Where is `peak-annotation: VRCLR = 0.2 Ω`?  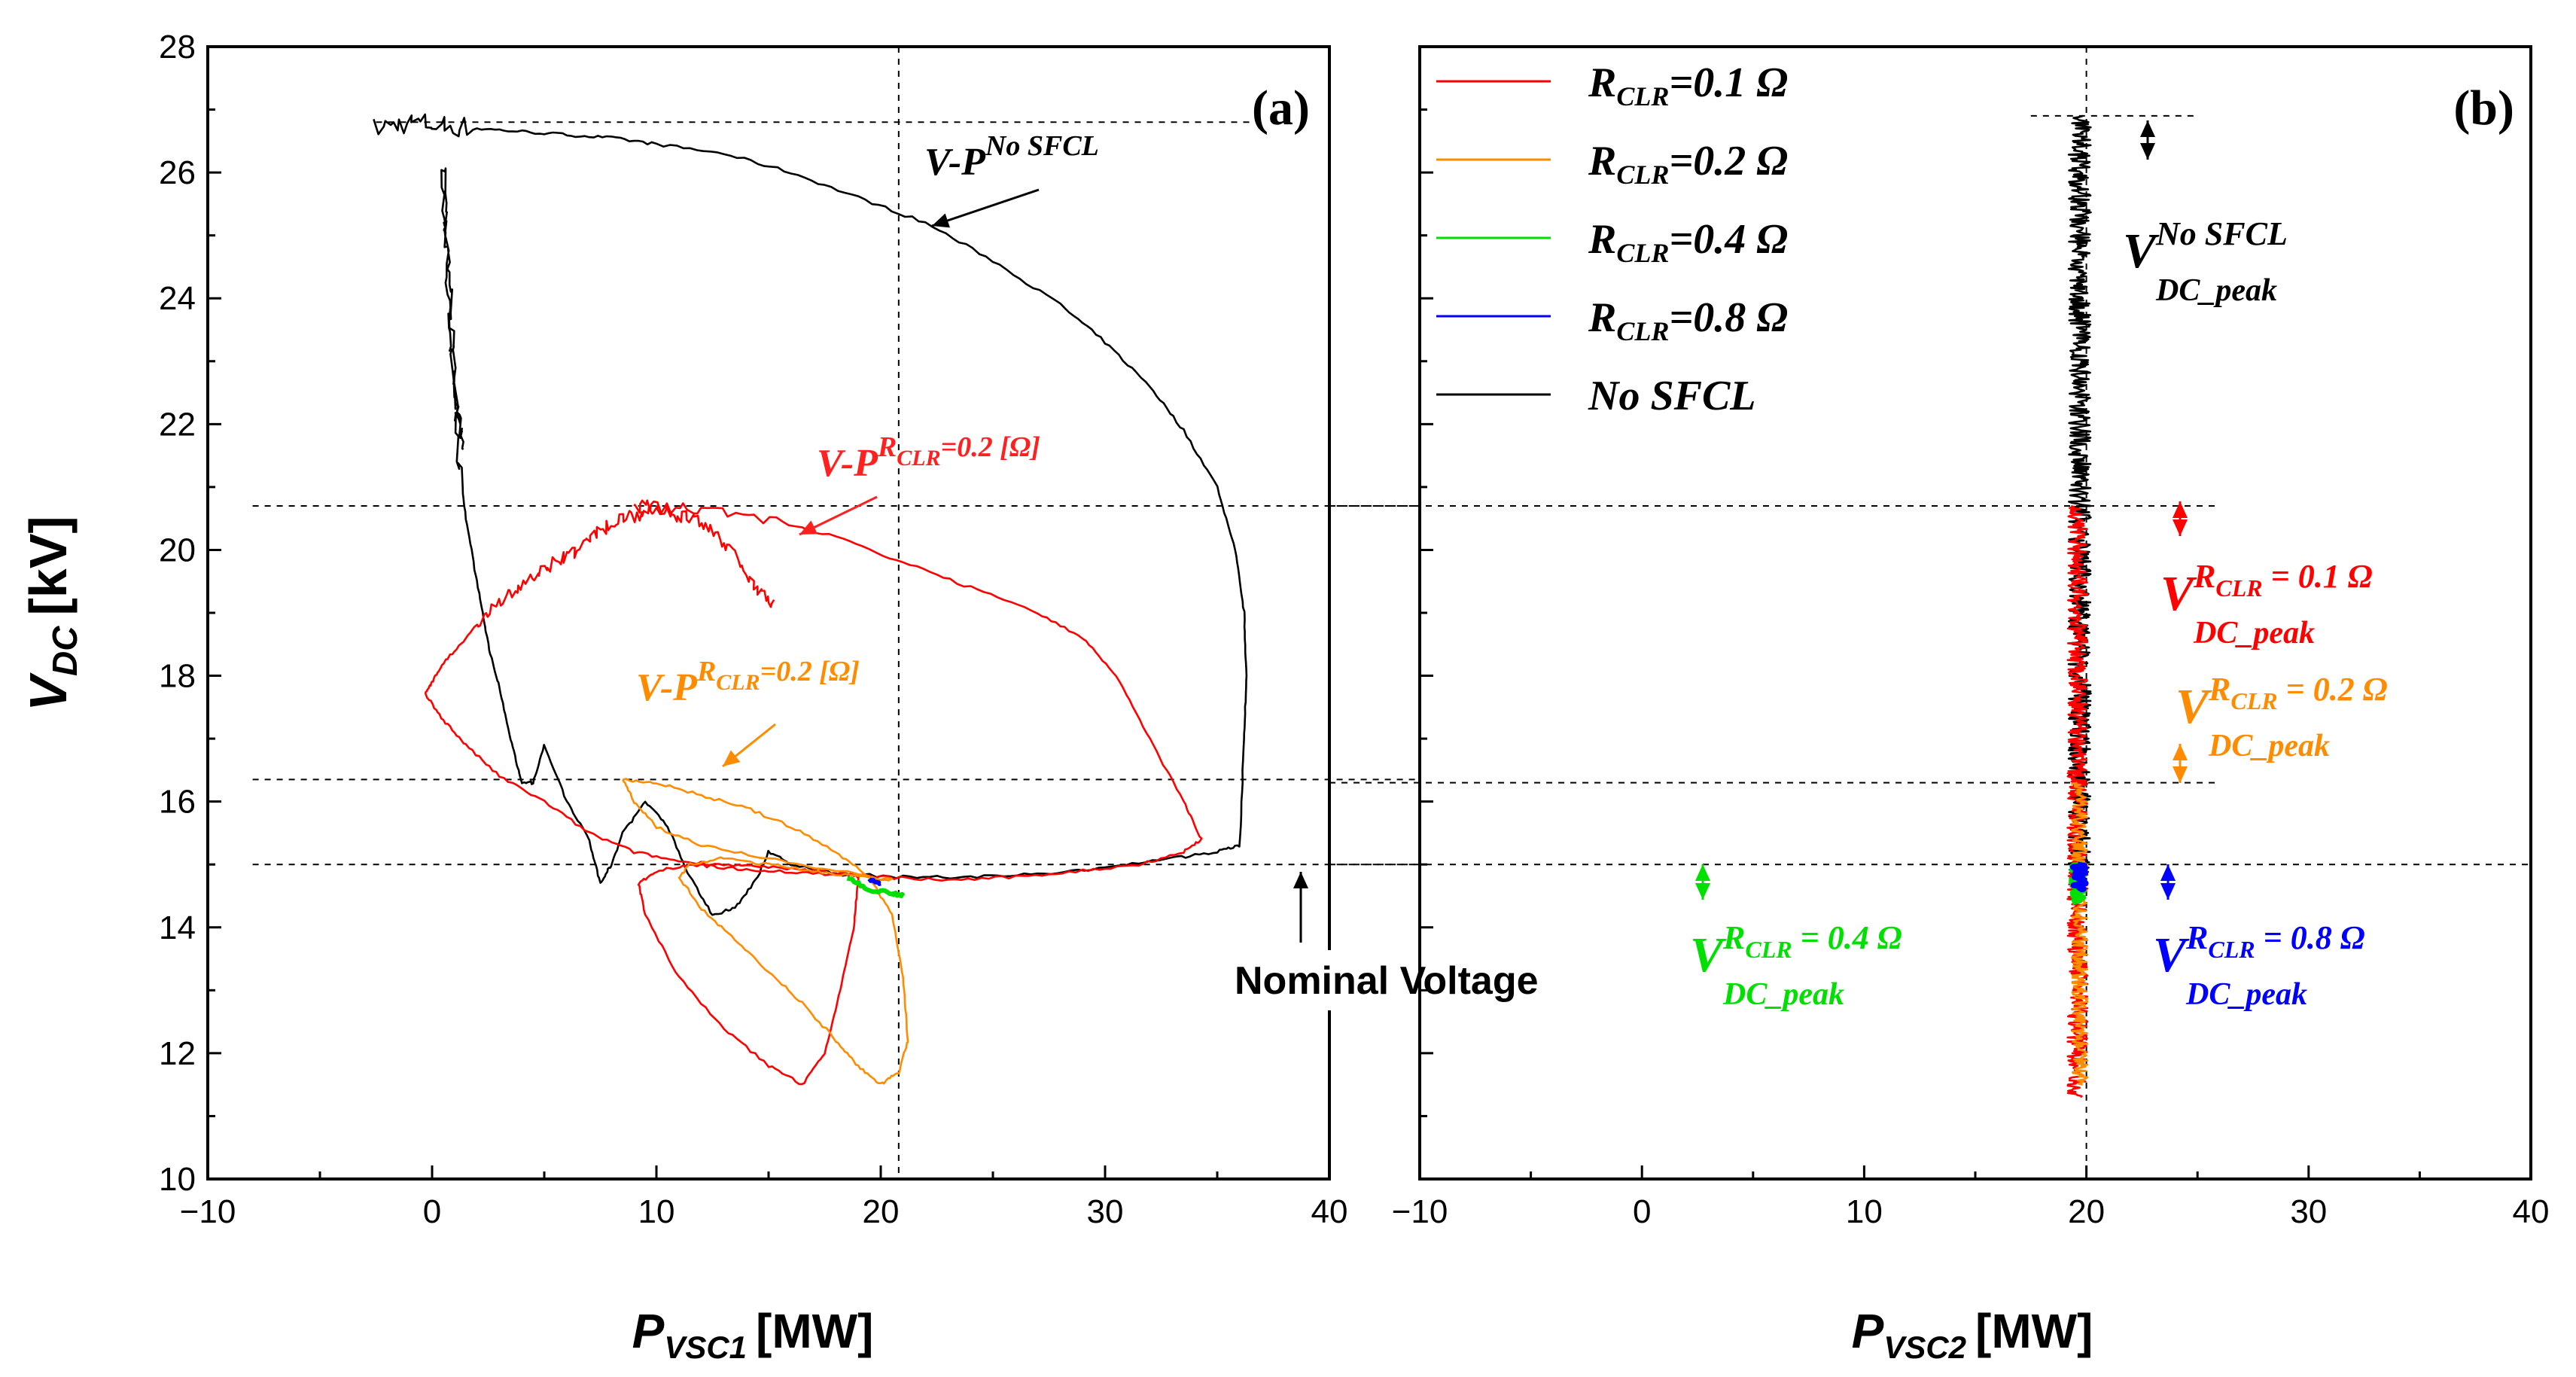
peak-annotation: VRCLR = 0.2 Ω is located at coordinates (2282, 702).